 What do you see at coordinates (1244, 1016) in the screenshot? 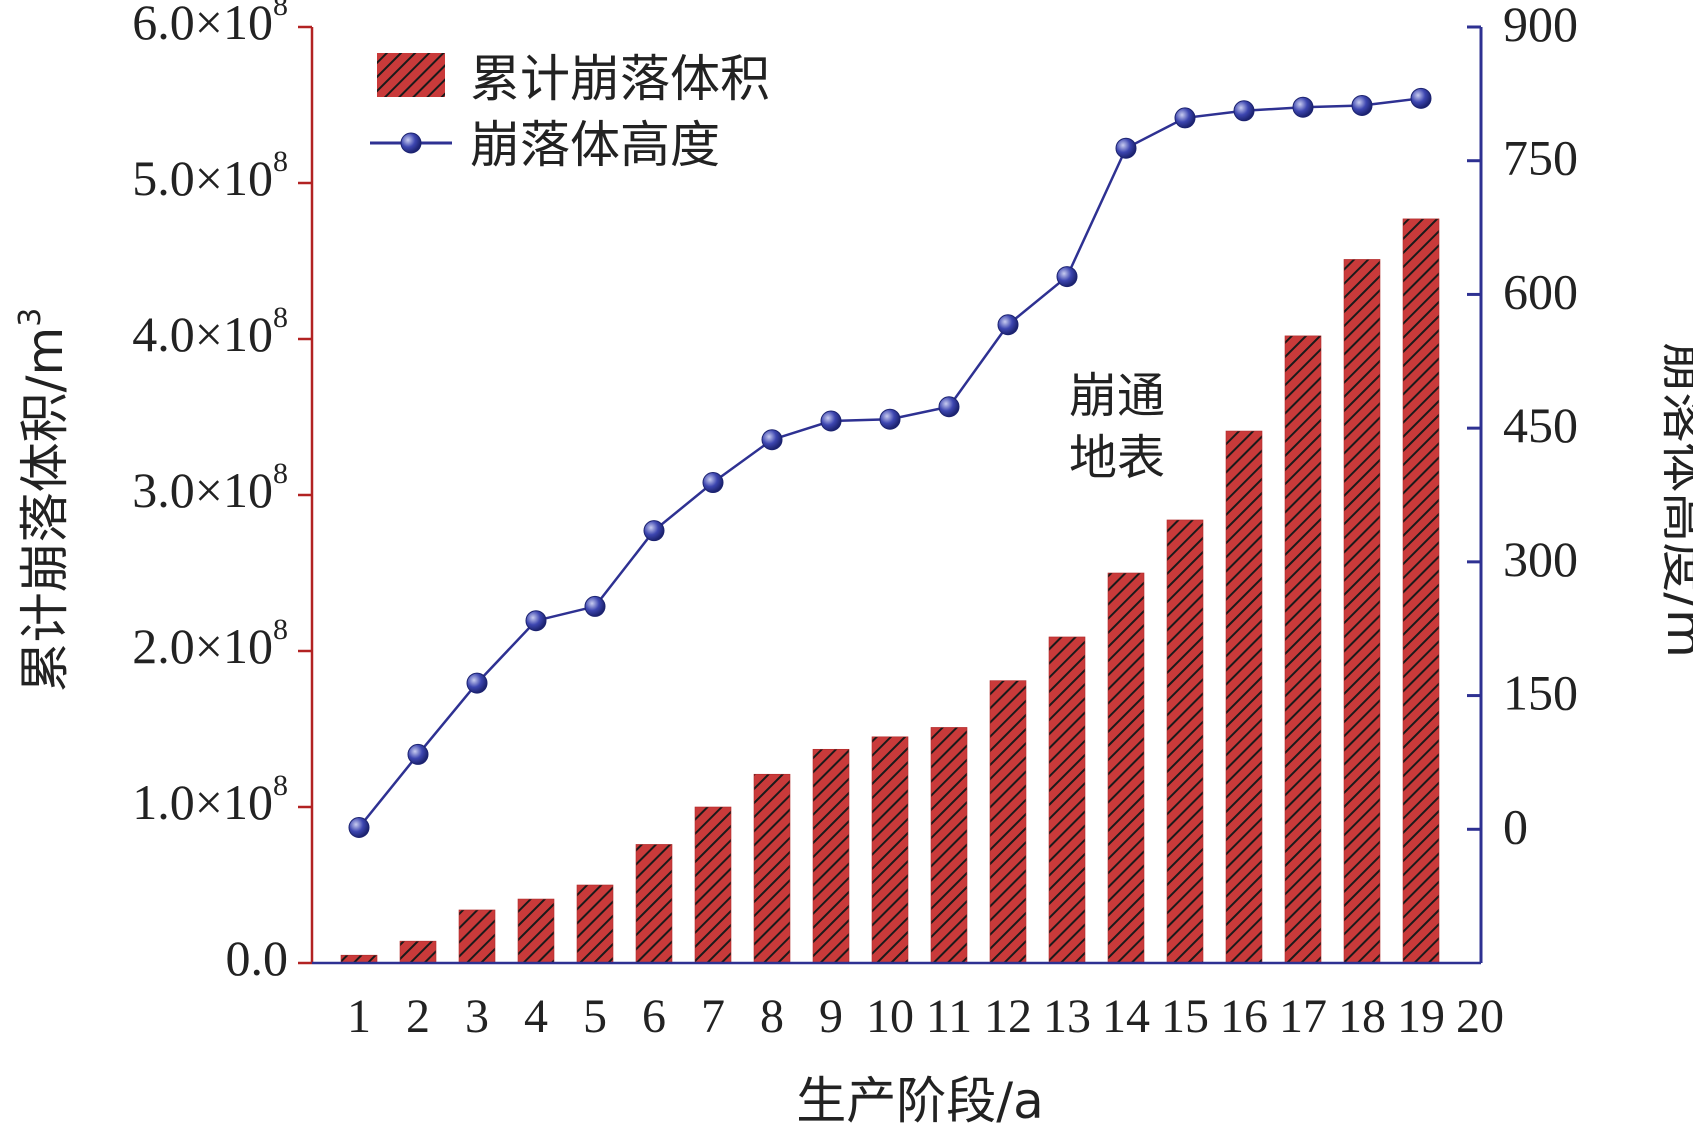
I see `x-tick-label: 16` at bounding box center [1244, 1016].